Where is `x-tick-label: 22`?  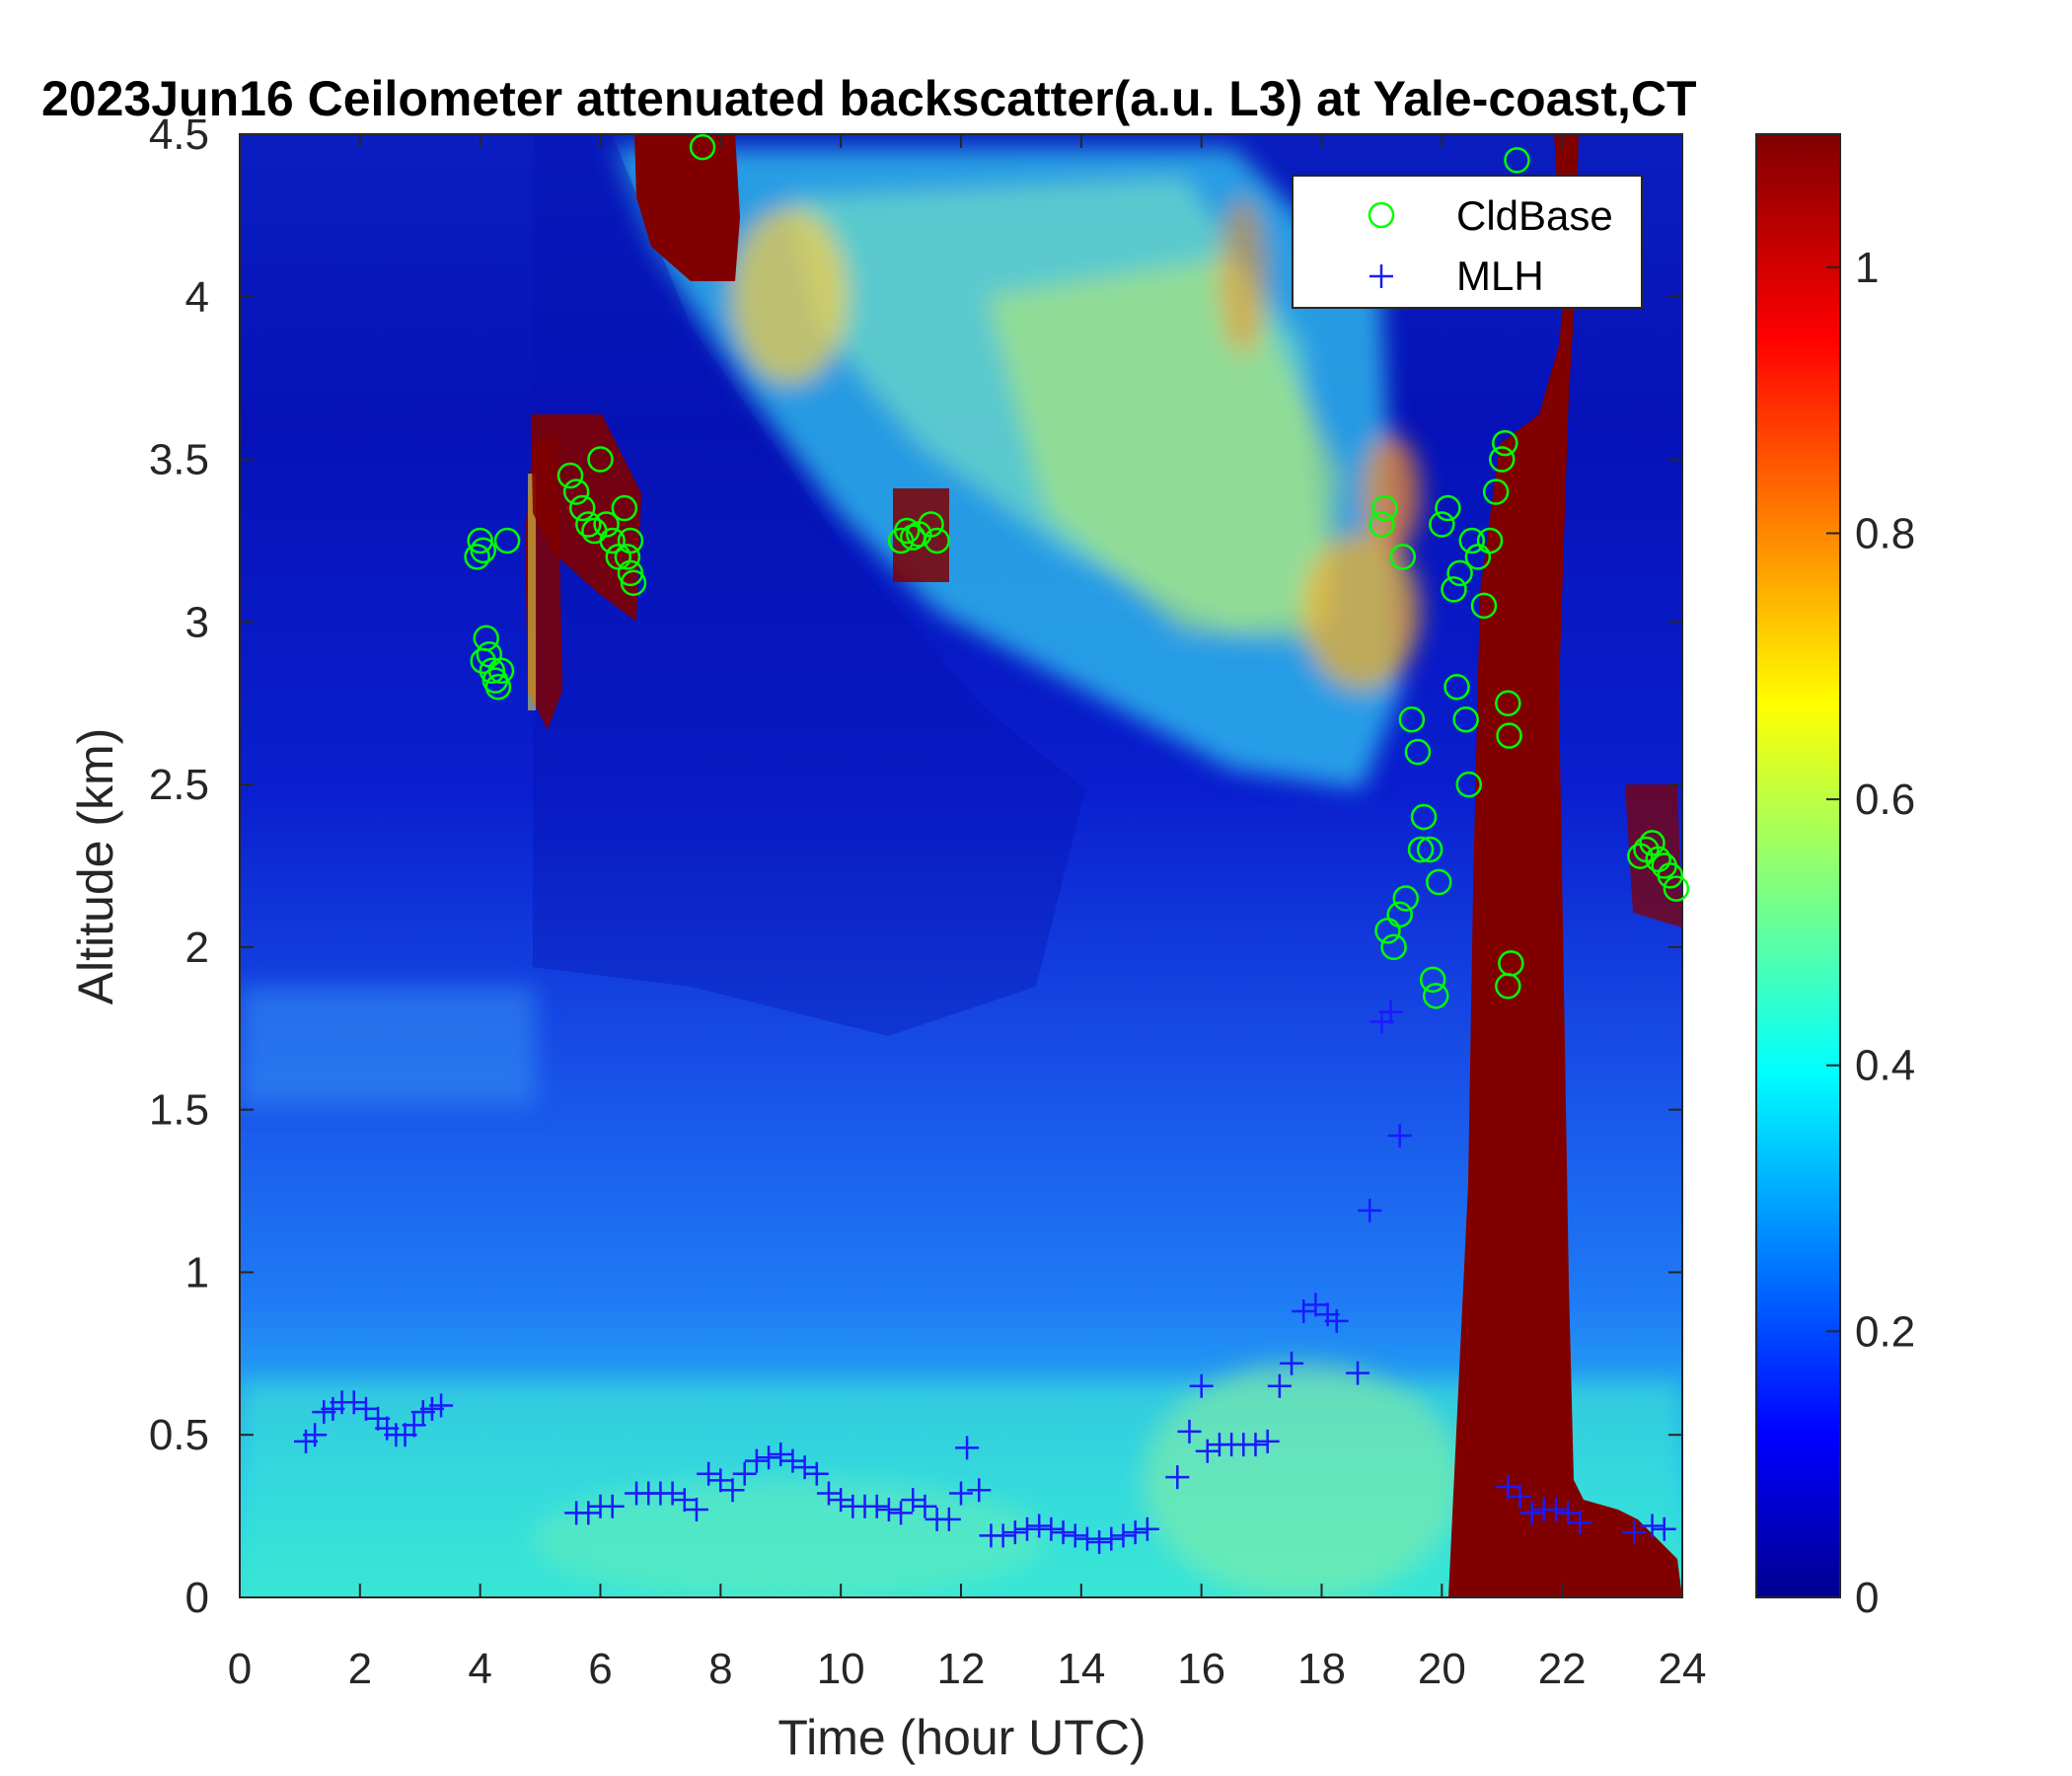 x-tick-label: 22 is located at coordinates (1563, 1669).